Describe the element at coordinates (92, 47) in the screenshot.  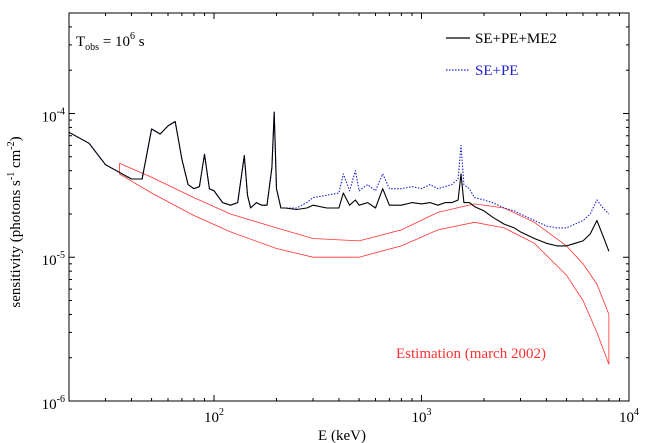
I see `tobs-annotation-sub: obs` at that location.